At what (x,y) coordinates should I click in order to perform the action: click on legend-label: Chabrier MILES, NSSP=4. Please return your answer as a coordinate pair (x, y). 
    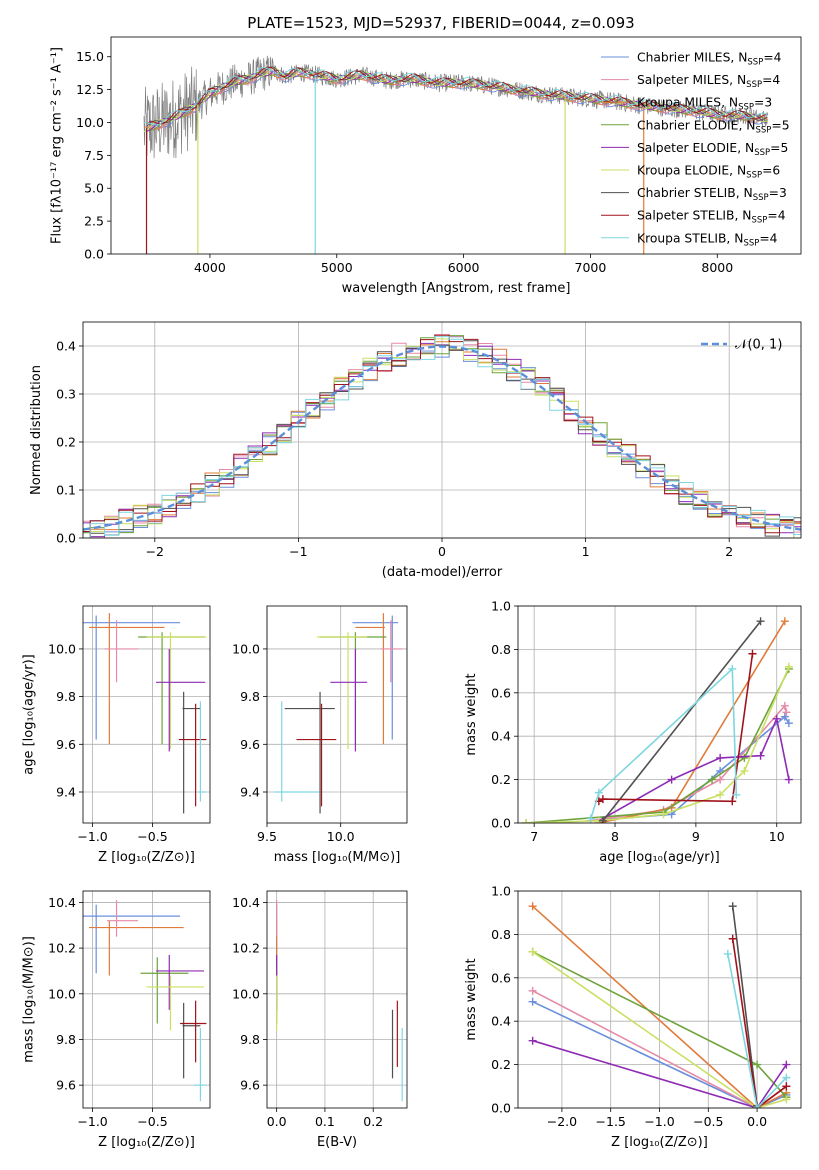
    Looking at the image, I should click on (709, 59).